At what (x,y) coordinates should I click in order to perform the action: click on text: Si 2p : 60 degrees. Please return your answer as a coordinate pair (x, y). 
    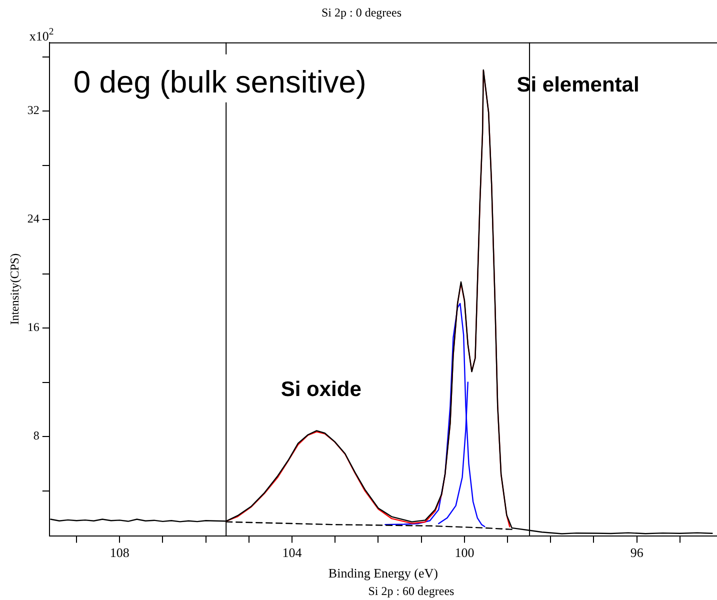
    Looking at the image, I should click on (411, 591).